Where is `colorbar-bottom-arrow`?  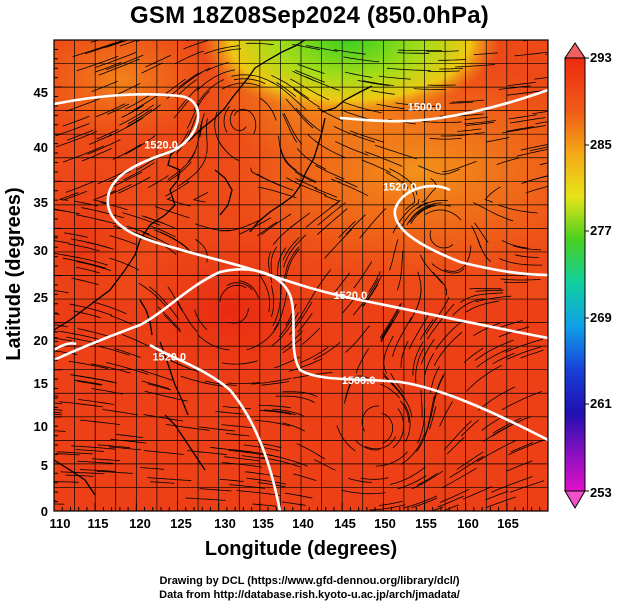 colorbar-bottom-arrow is located at coordinates (575, 499).